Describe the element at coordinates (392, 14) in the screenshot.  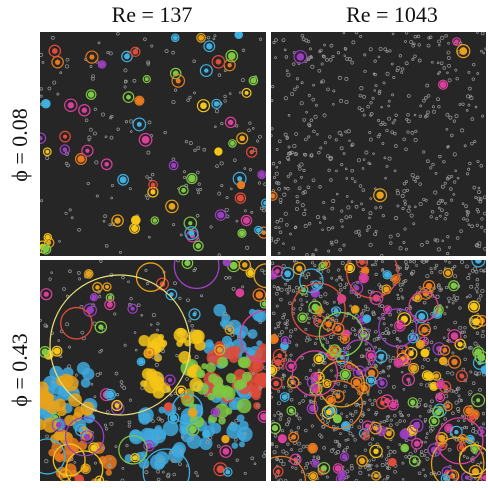
I see `column-label: Re = 1043` at that location.